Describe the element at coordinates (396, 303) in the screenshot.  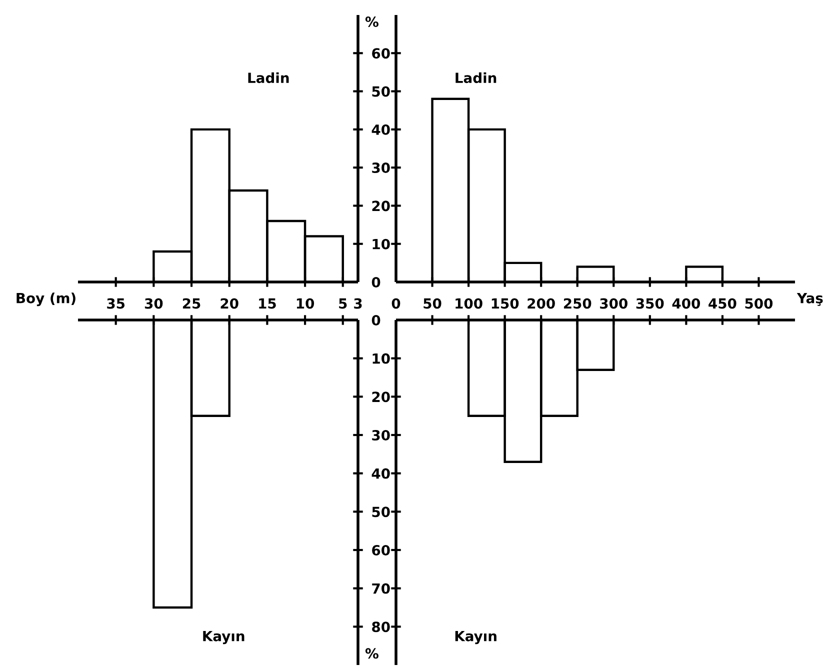
I see `x-tick-label: 0` at that location.